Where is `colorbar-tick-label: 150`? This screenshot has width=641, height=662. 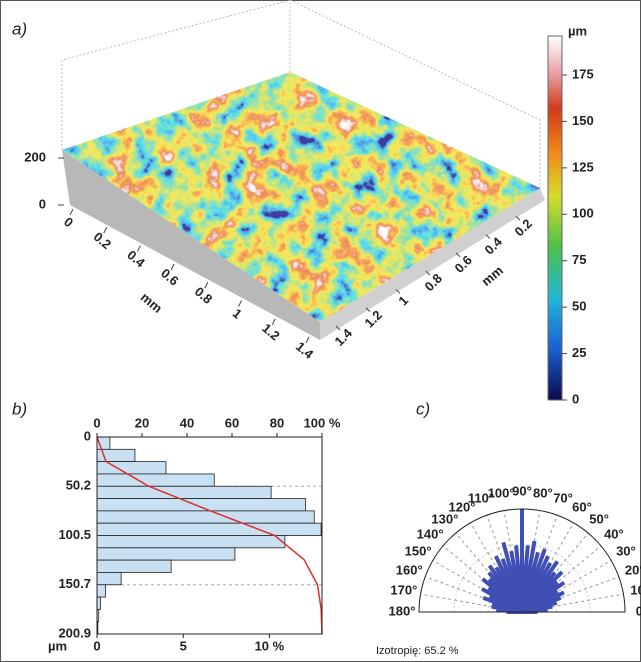 colorbar-tick-label: 150 is located at coordinates (583, 120).